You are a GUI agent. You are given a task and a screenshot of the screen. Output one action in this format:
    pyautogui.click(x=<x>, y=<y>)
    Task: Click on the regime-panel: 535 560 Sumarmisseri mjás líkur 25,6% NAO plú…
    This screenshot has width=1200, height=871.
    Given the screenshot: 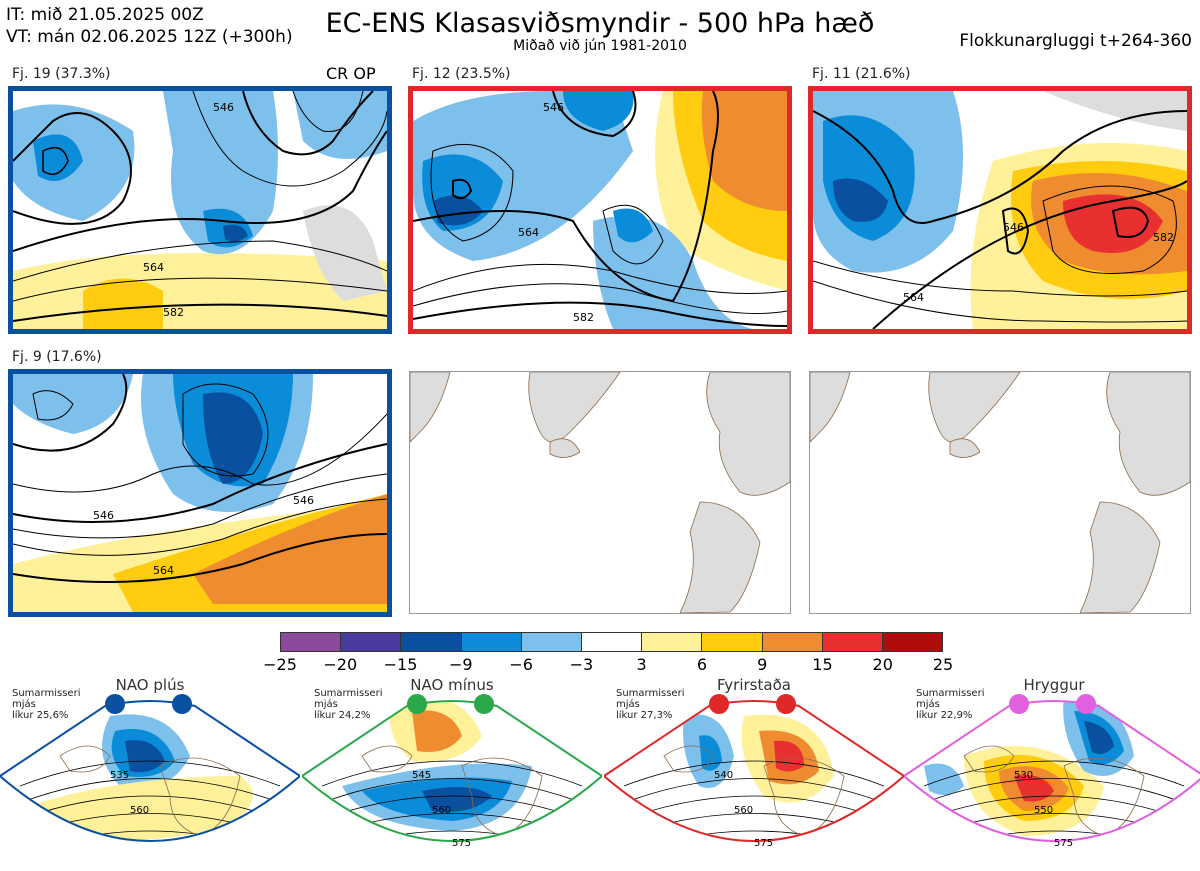 What is the action you would take?
    pyautogui.click(x=150, y=772)
    